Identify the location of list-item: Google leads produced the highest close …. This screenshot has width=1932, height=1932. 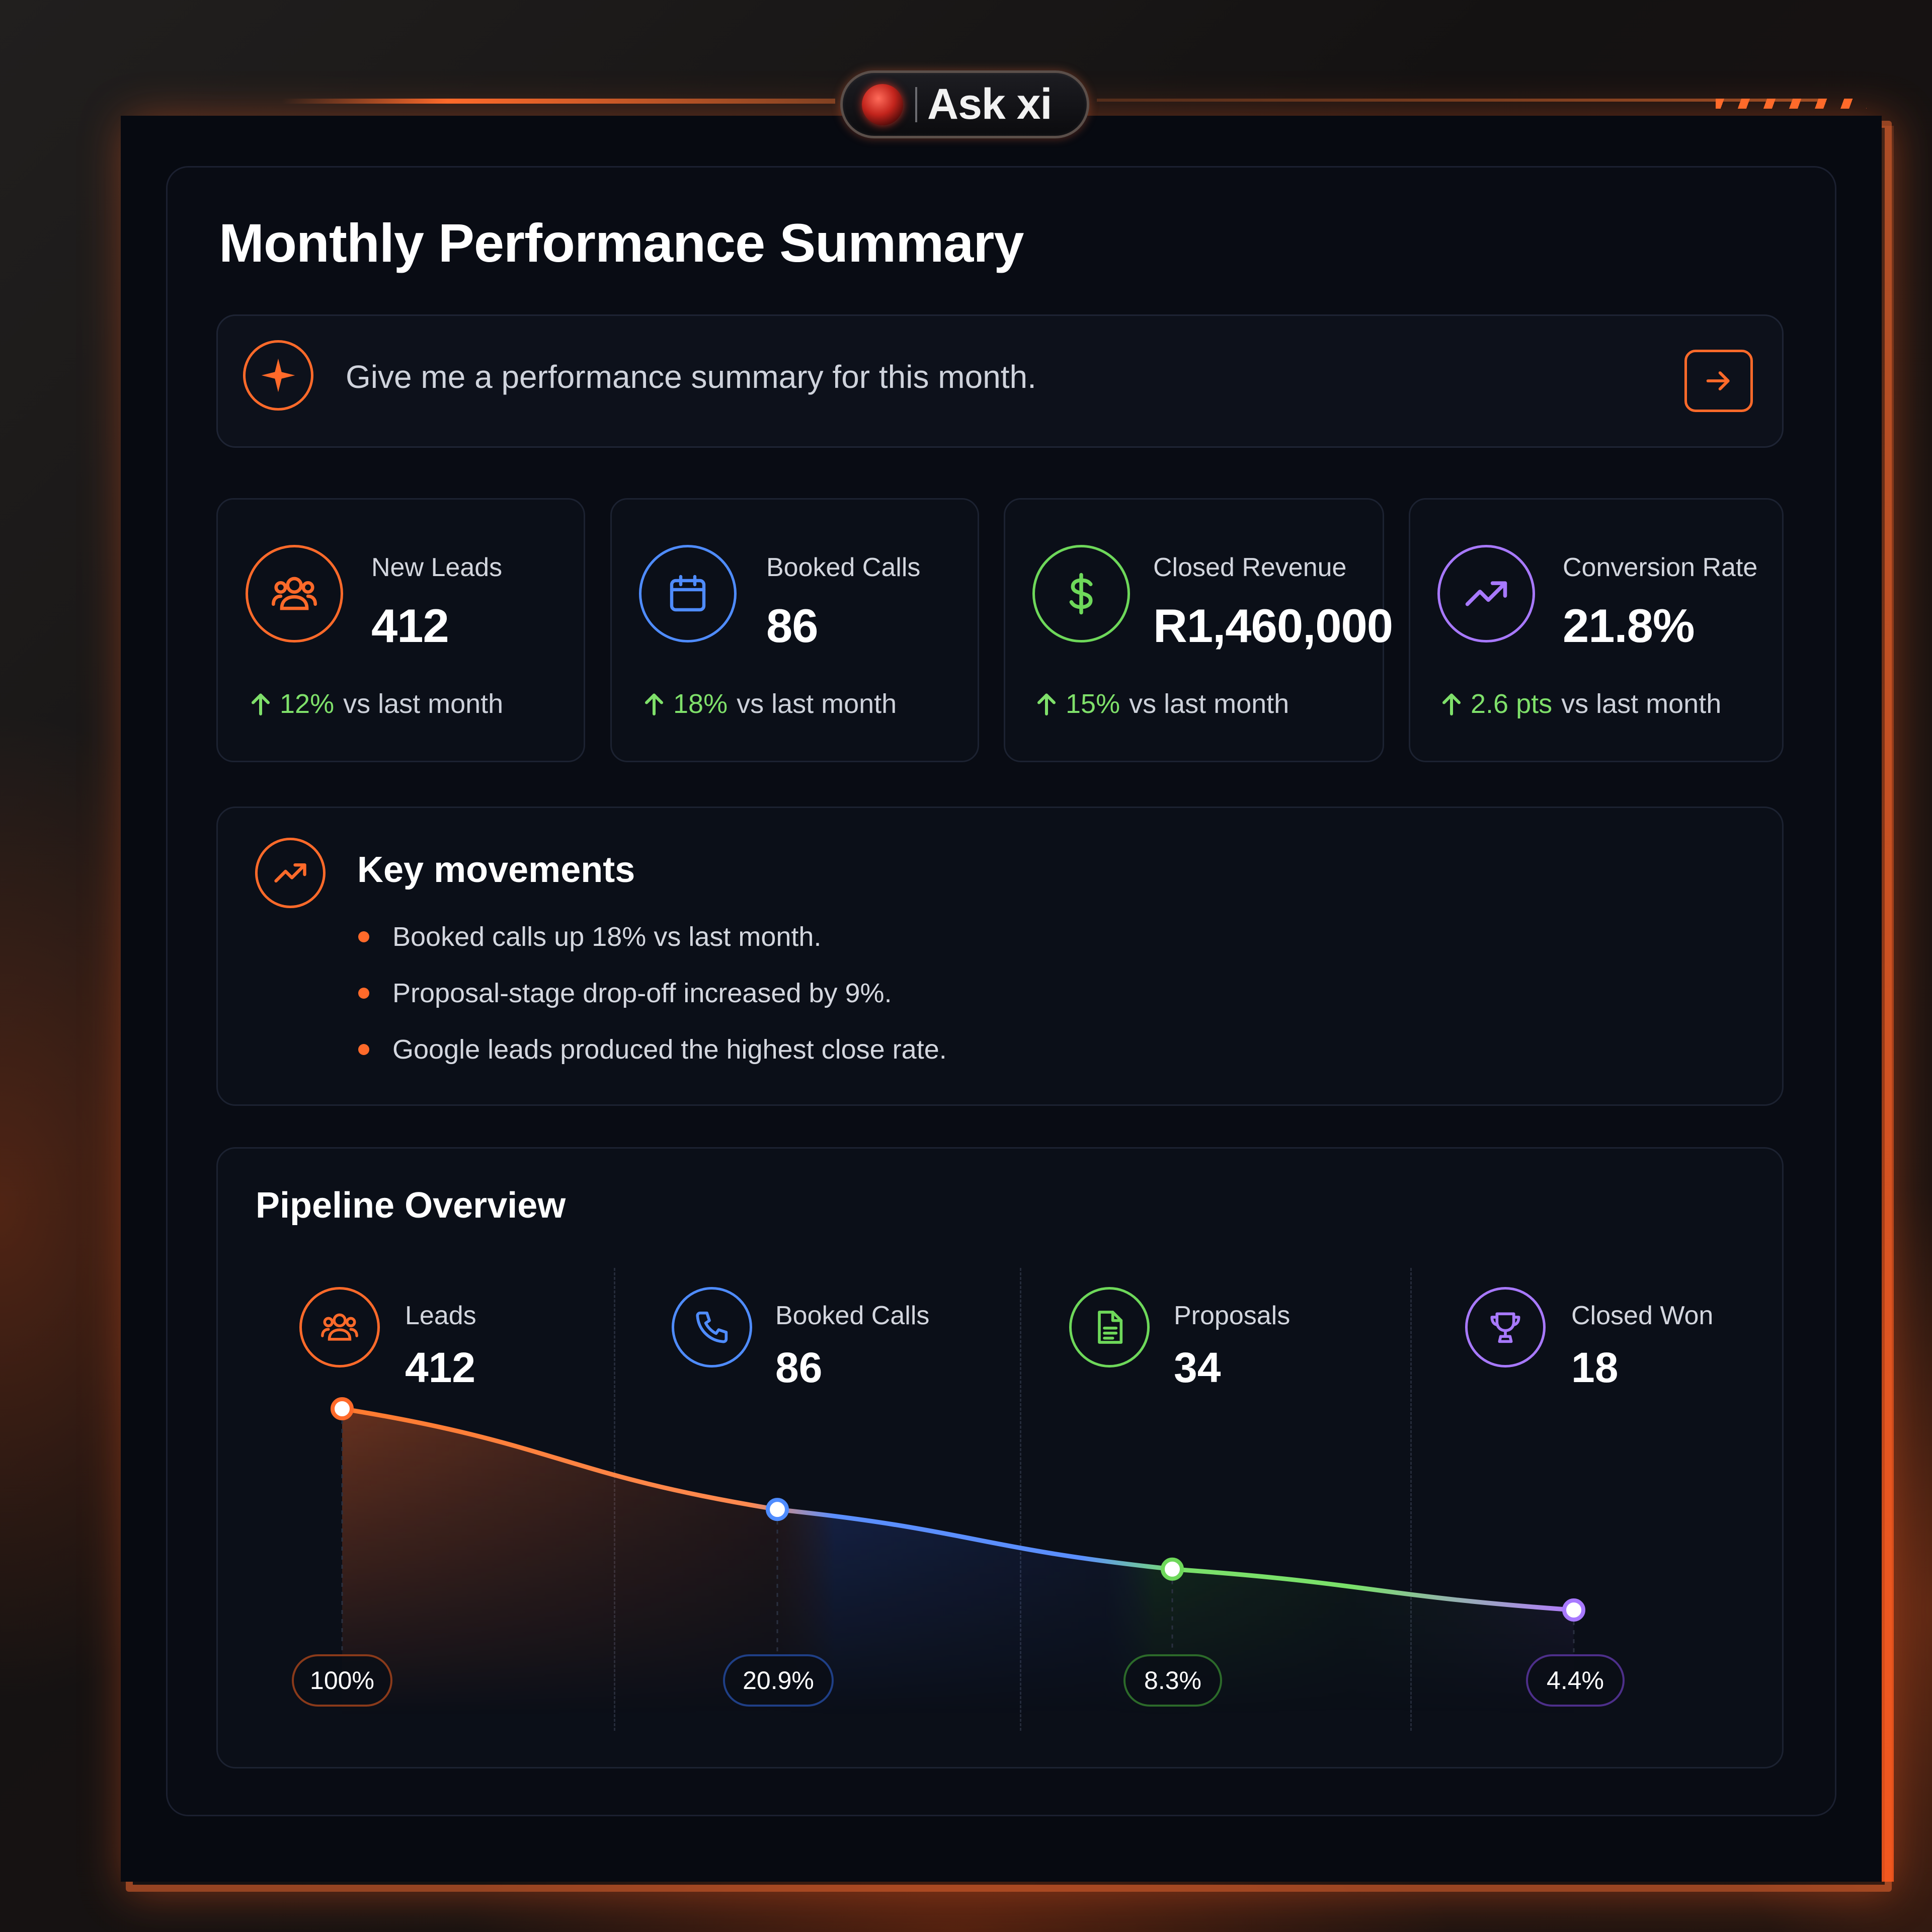
(652, 1059).